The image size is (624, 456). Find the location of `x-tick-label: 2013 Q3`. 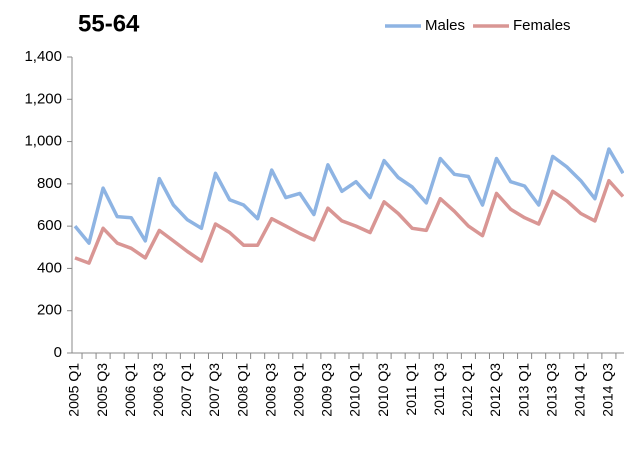

x-tick-label: 2013 Q3 is located at coordinates (551, 390).